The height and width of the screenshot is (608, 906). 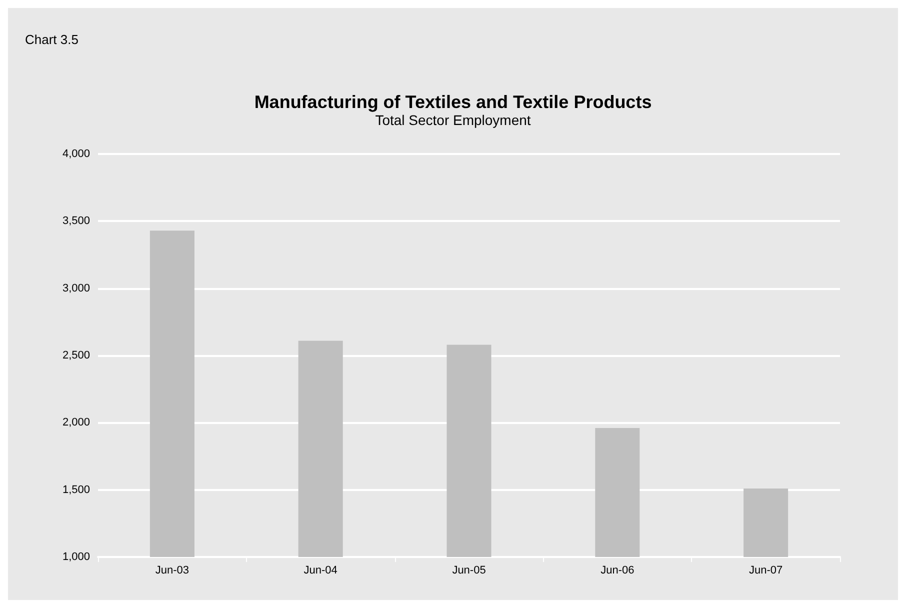 I want to click on x-tick-label: Jun-07, so click(x=765, y=570).